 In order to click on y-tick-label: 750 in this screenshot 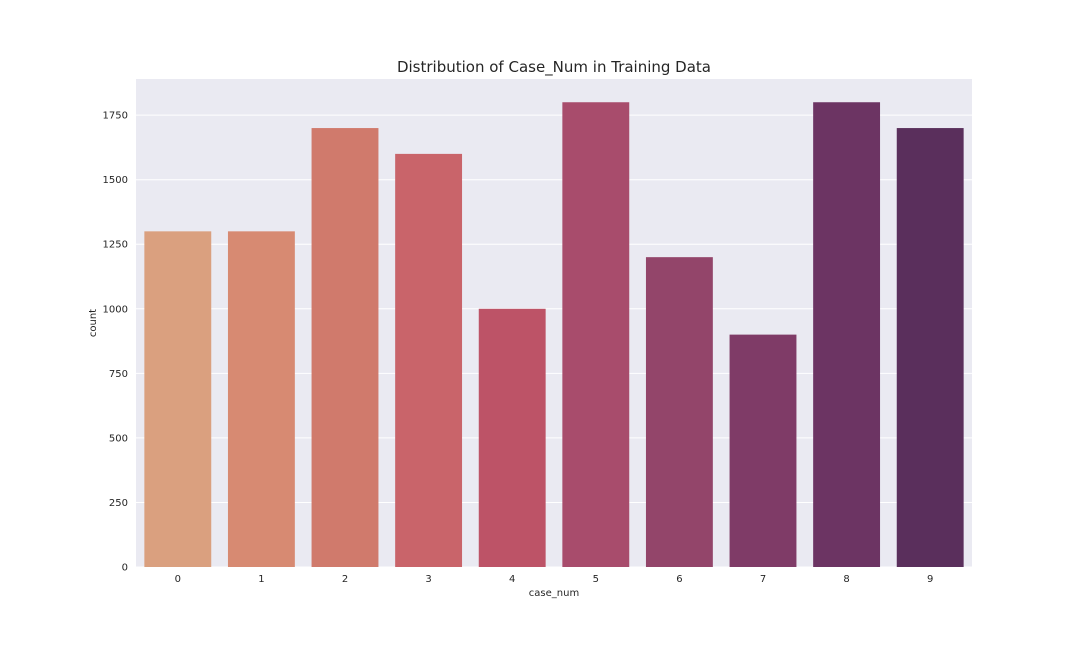, I will do `click(118, 374)`.